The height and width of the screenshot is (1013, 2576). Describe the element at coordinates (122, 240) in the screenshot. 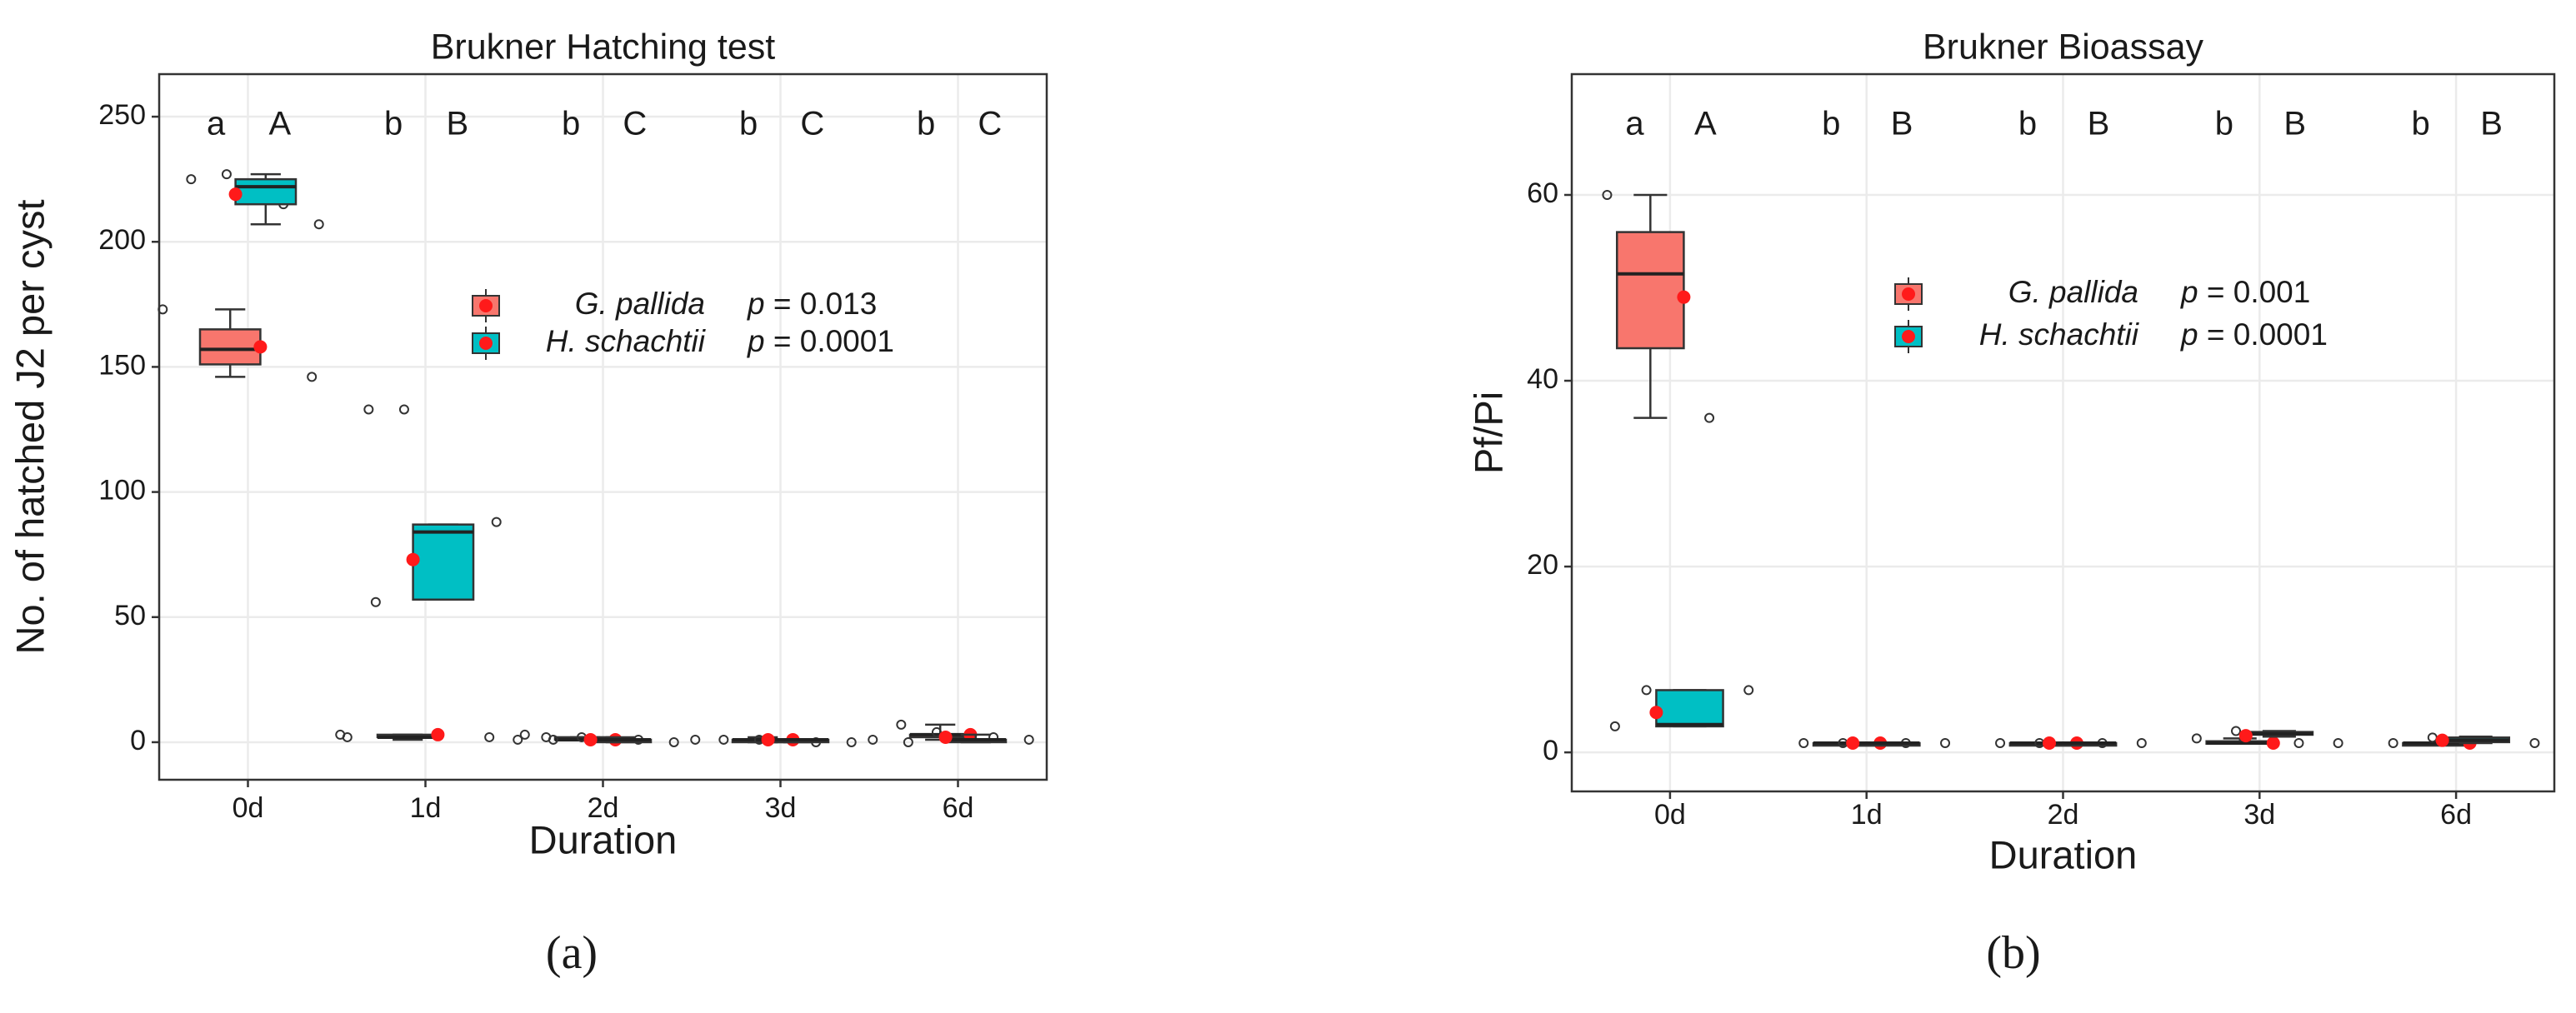

I see `y-tick-label: 200` at that location.